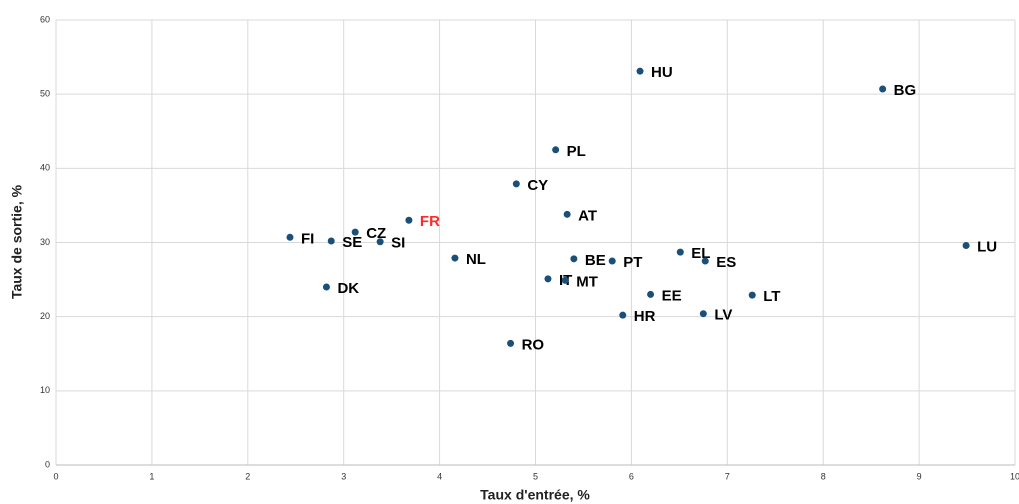 The image size is (1019, 504). Describe the element at coordinates (723, 315) in the screenshot. I see `point-label: LV` at that location.